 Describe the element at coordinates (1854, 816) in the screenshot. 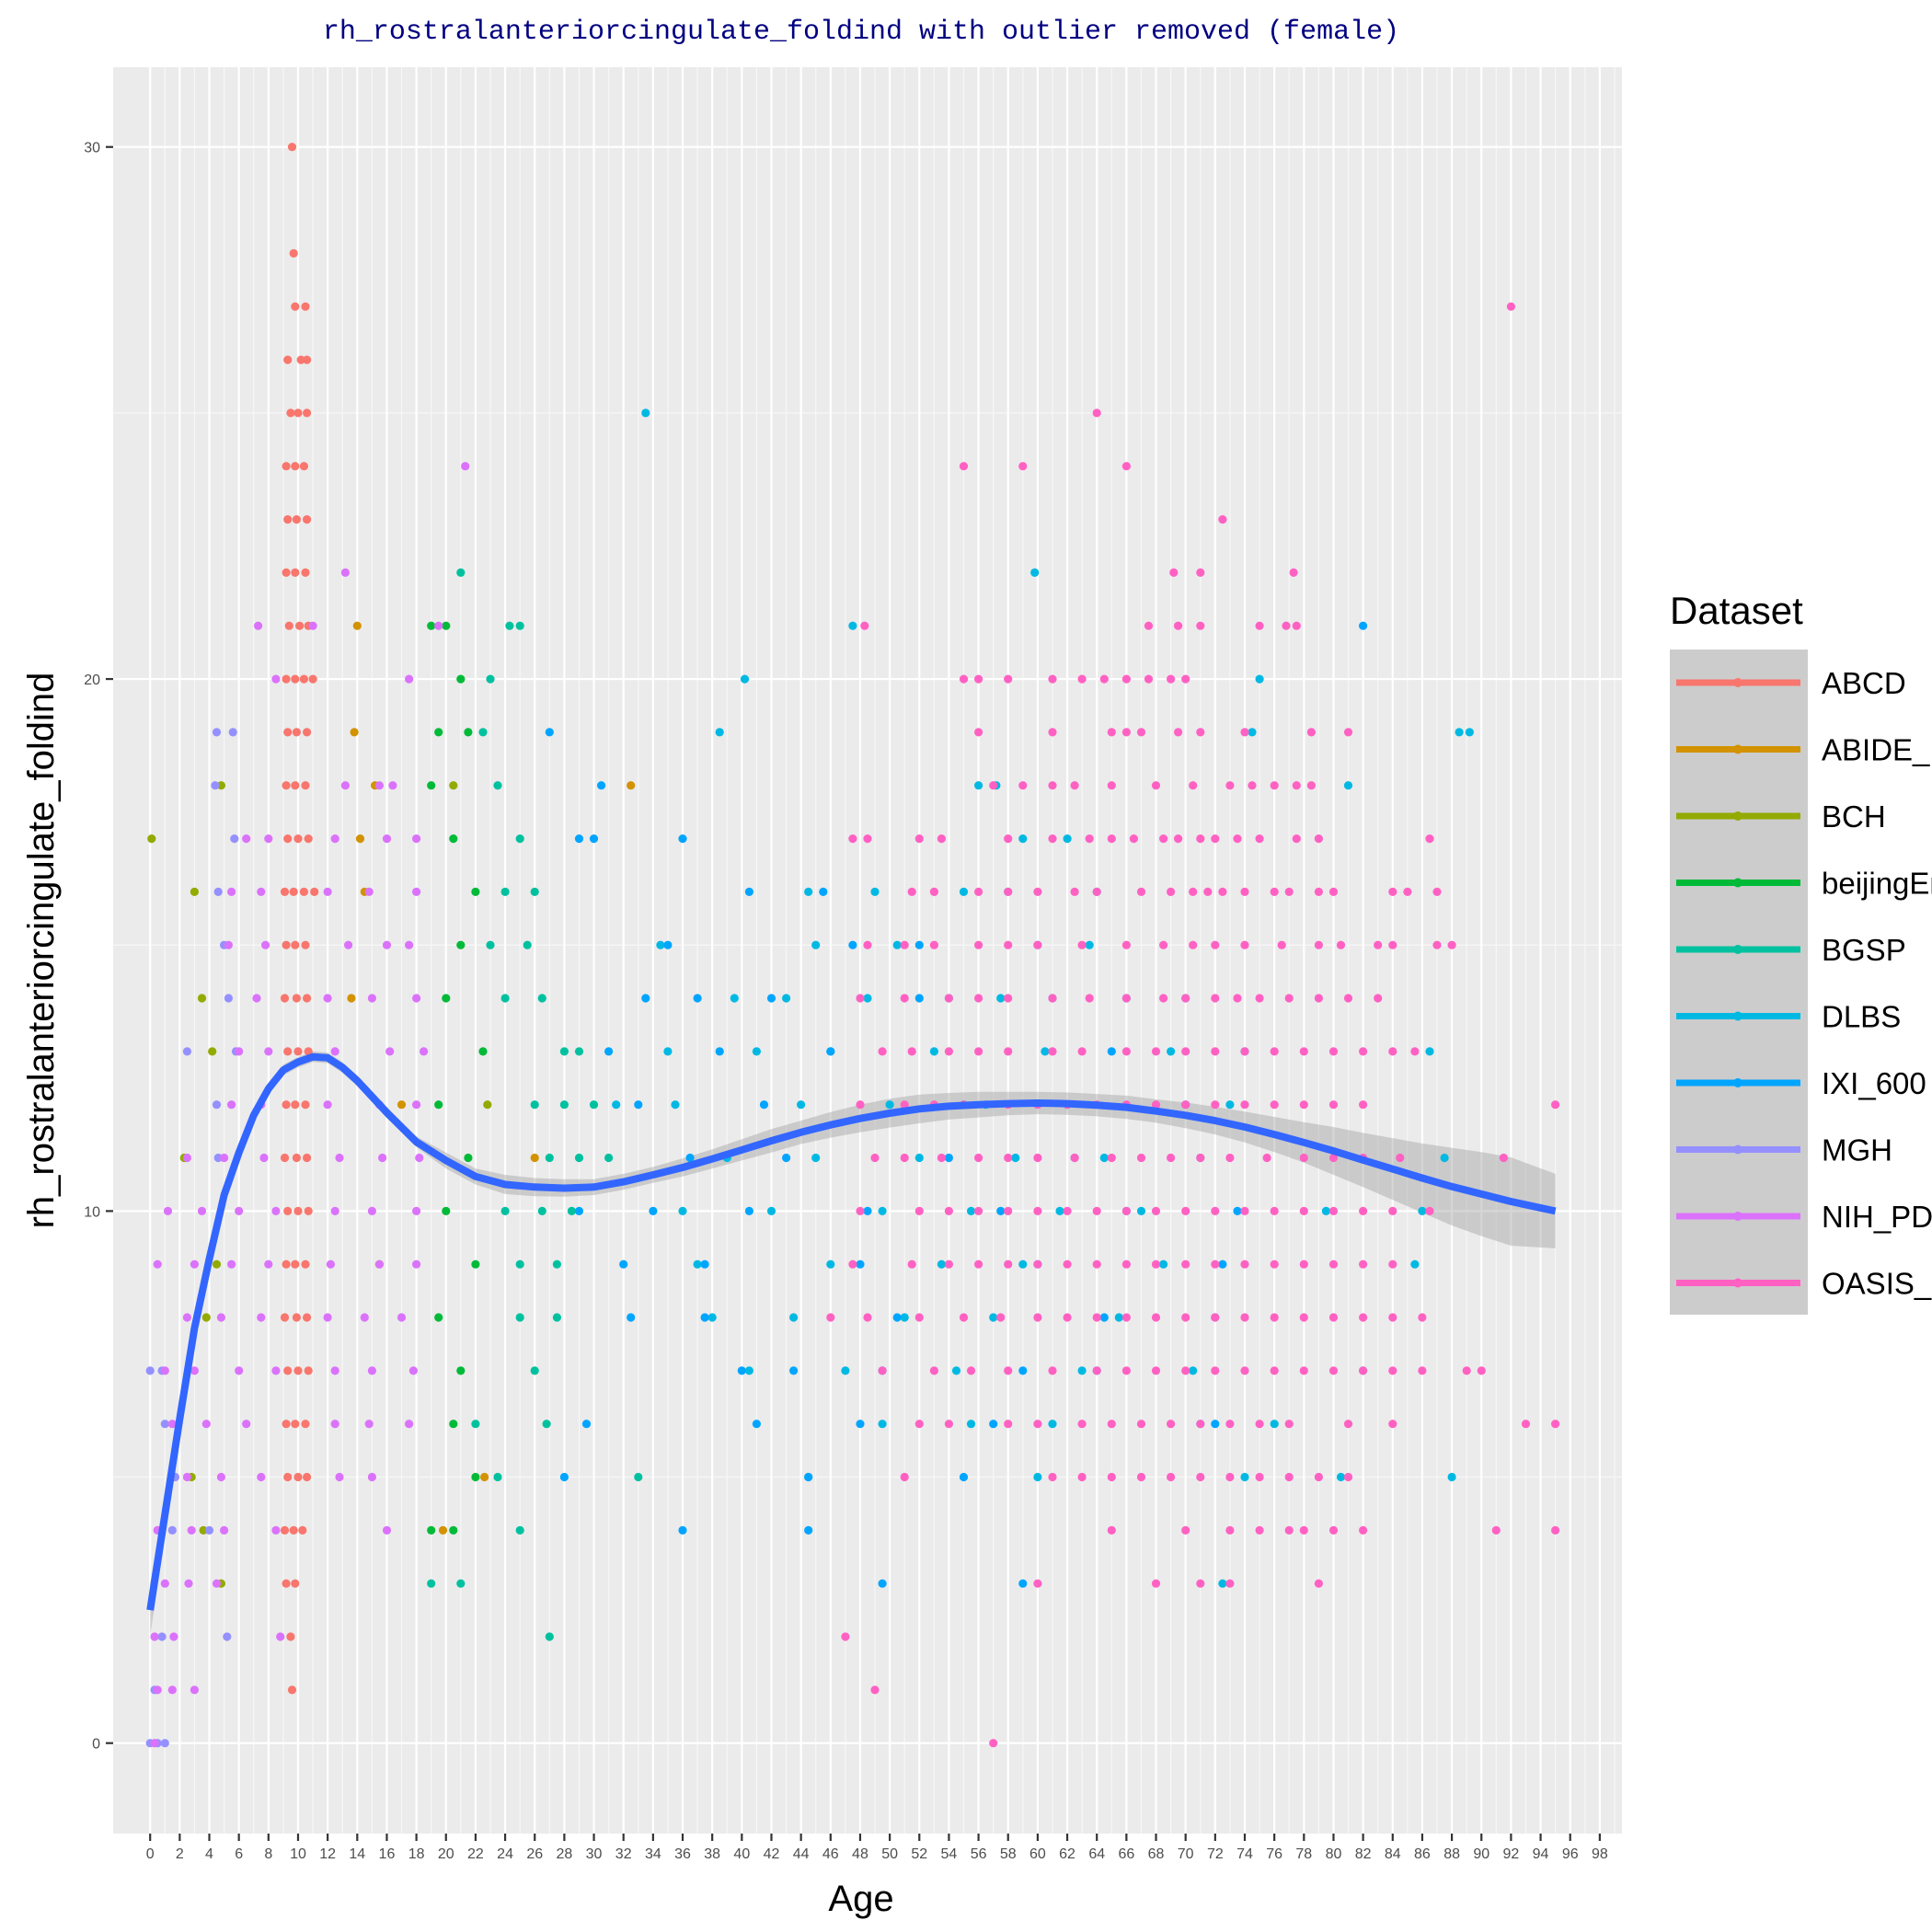

I see `legend-label: BCH` at that location.